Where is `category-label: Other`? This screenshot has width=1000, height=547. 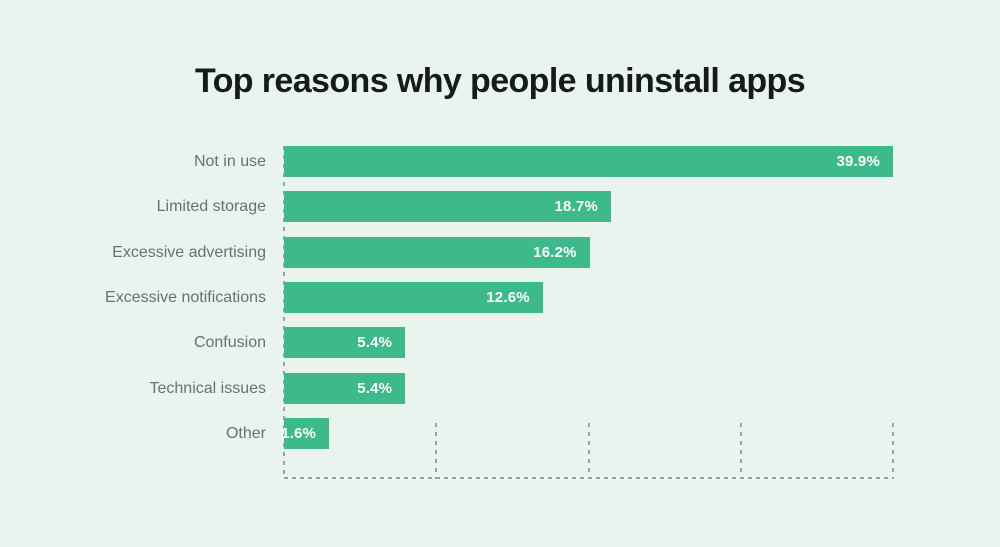 category-label: Other is located at coordinates (245, 433).